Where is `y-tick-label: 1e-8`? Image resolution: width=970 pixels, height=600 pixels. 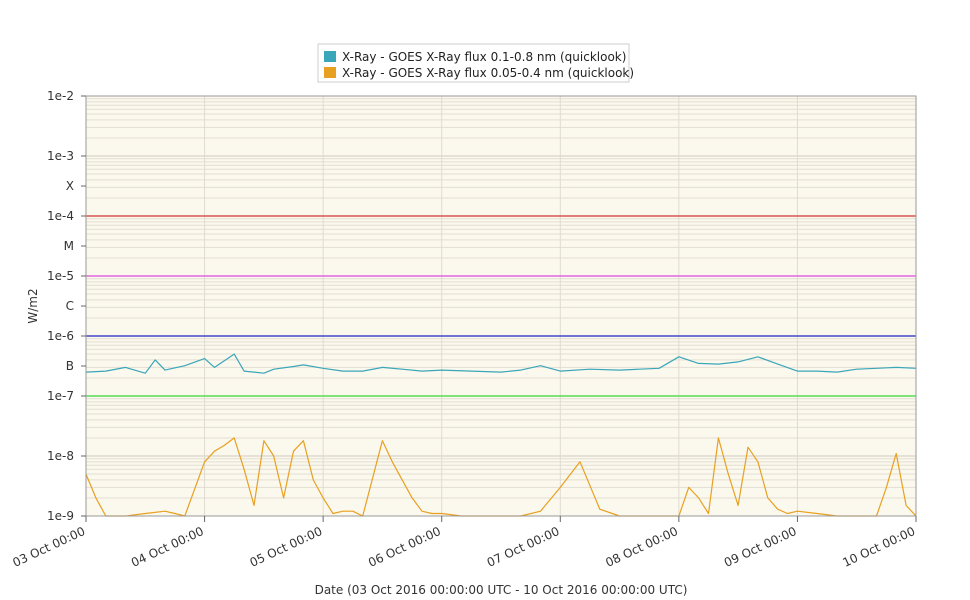 y-tick-label: 1e-8 is located at coordinates (60, 456).